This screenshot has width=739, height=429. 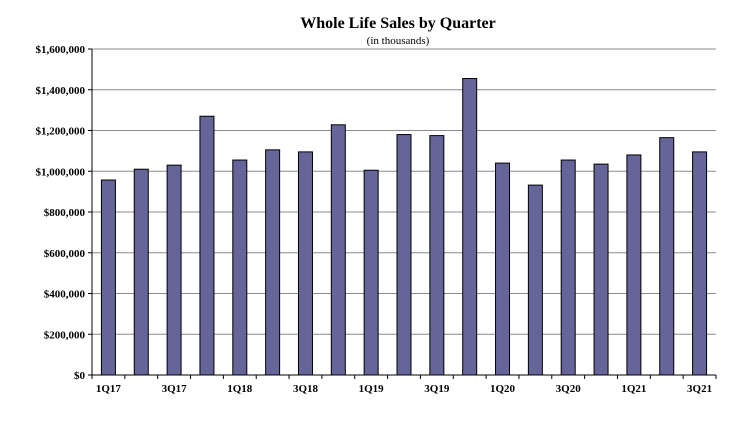 What do you see at coordinates (372, 389) in the screenshot?
I see `x-tick-label: 1Q19` at bounding box center [372, 389].